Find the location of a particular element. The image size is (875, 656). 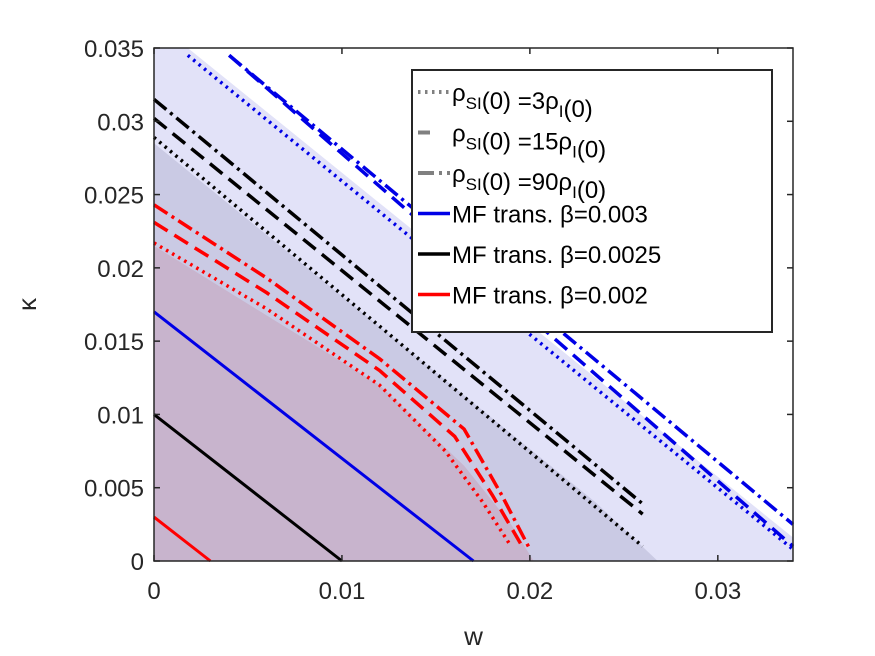

legend-label: MF trans. β=0.002 is located at coordinates (550, 296).